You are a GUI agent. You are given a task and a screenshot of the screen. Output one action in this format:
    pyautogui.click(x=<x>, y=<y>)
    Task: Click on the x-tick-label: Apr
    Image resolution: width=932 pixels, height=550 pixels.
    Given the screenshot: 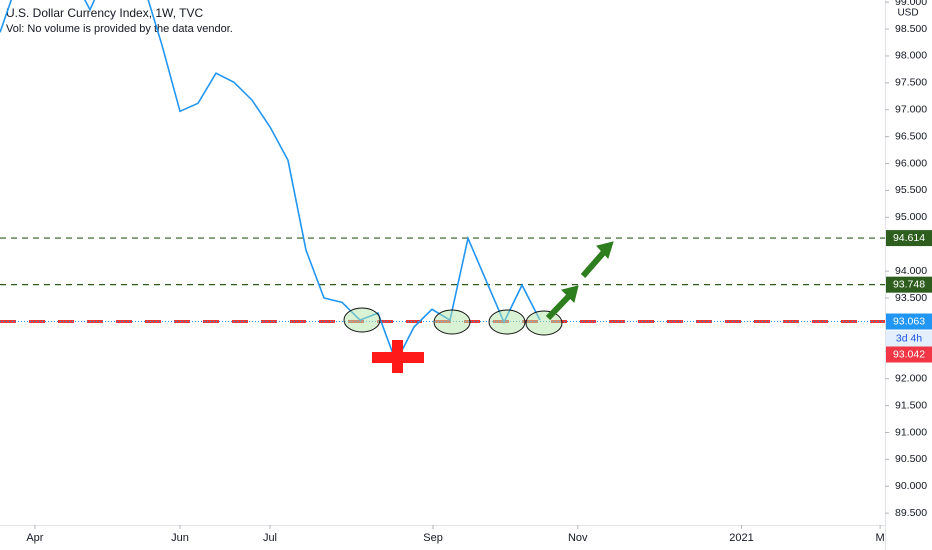 What is the action you would take?
    pyautogui.click(x=34, y=538)
    